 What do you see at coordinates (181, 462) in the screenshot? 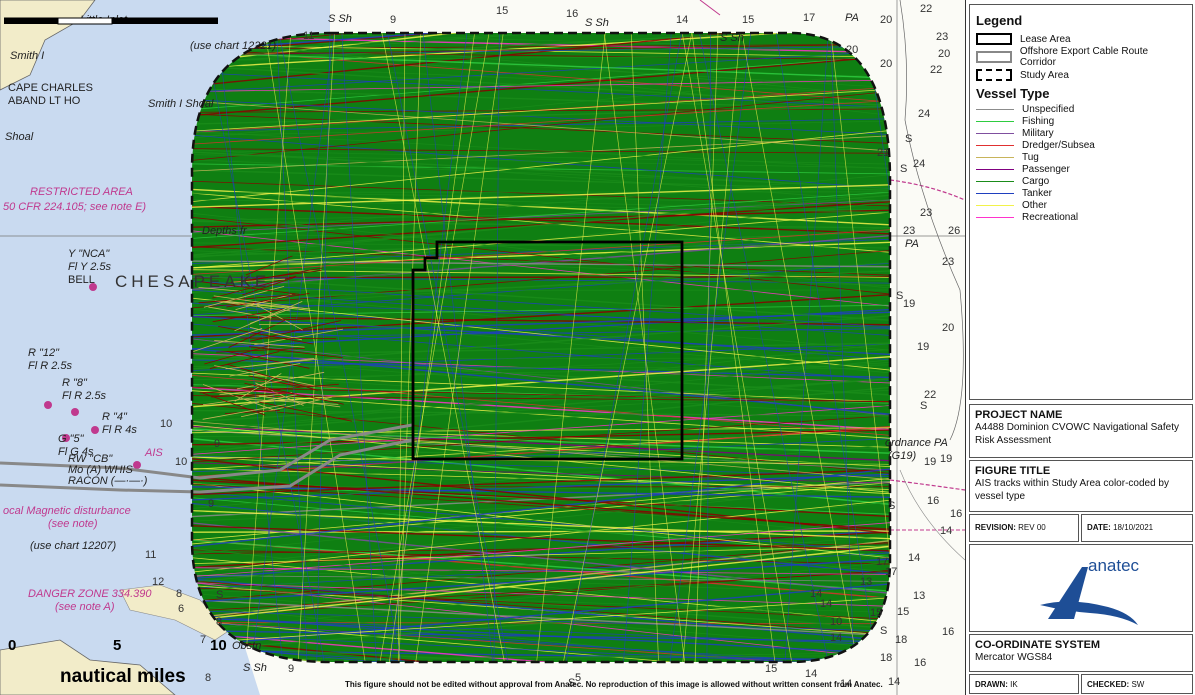
I see `depth-sounding: 10` at bounding box center [181, 462].